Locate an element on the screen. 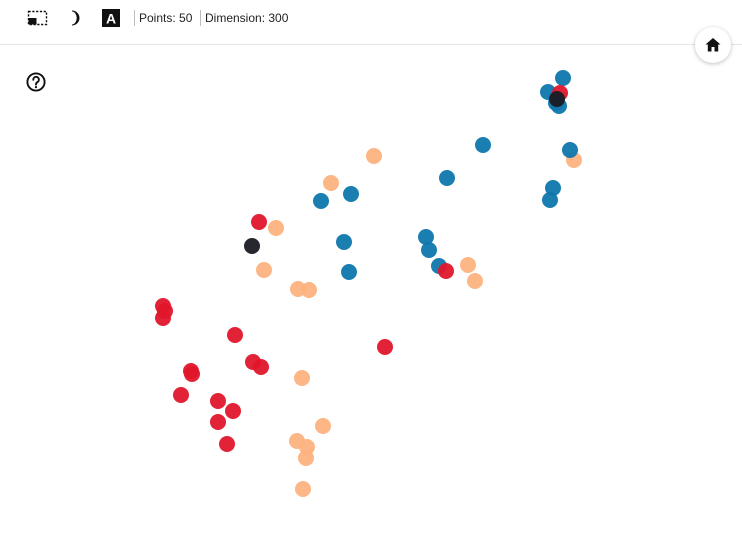 The width and height of the screenshot is (742, 534). label-a-icon: A is located at coordinates (111, 18).